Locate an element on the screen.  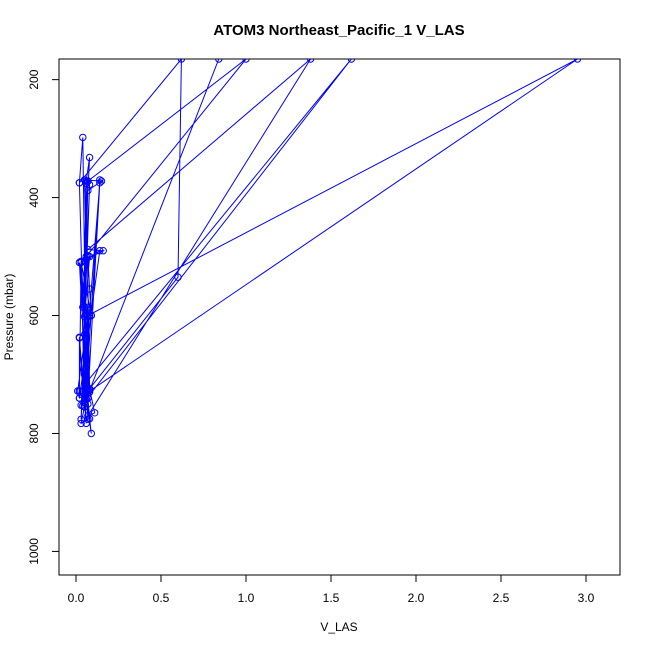
x-axis-label: V_LAS is located at coordinates (338, 627).